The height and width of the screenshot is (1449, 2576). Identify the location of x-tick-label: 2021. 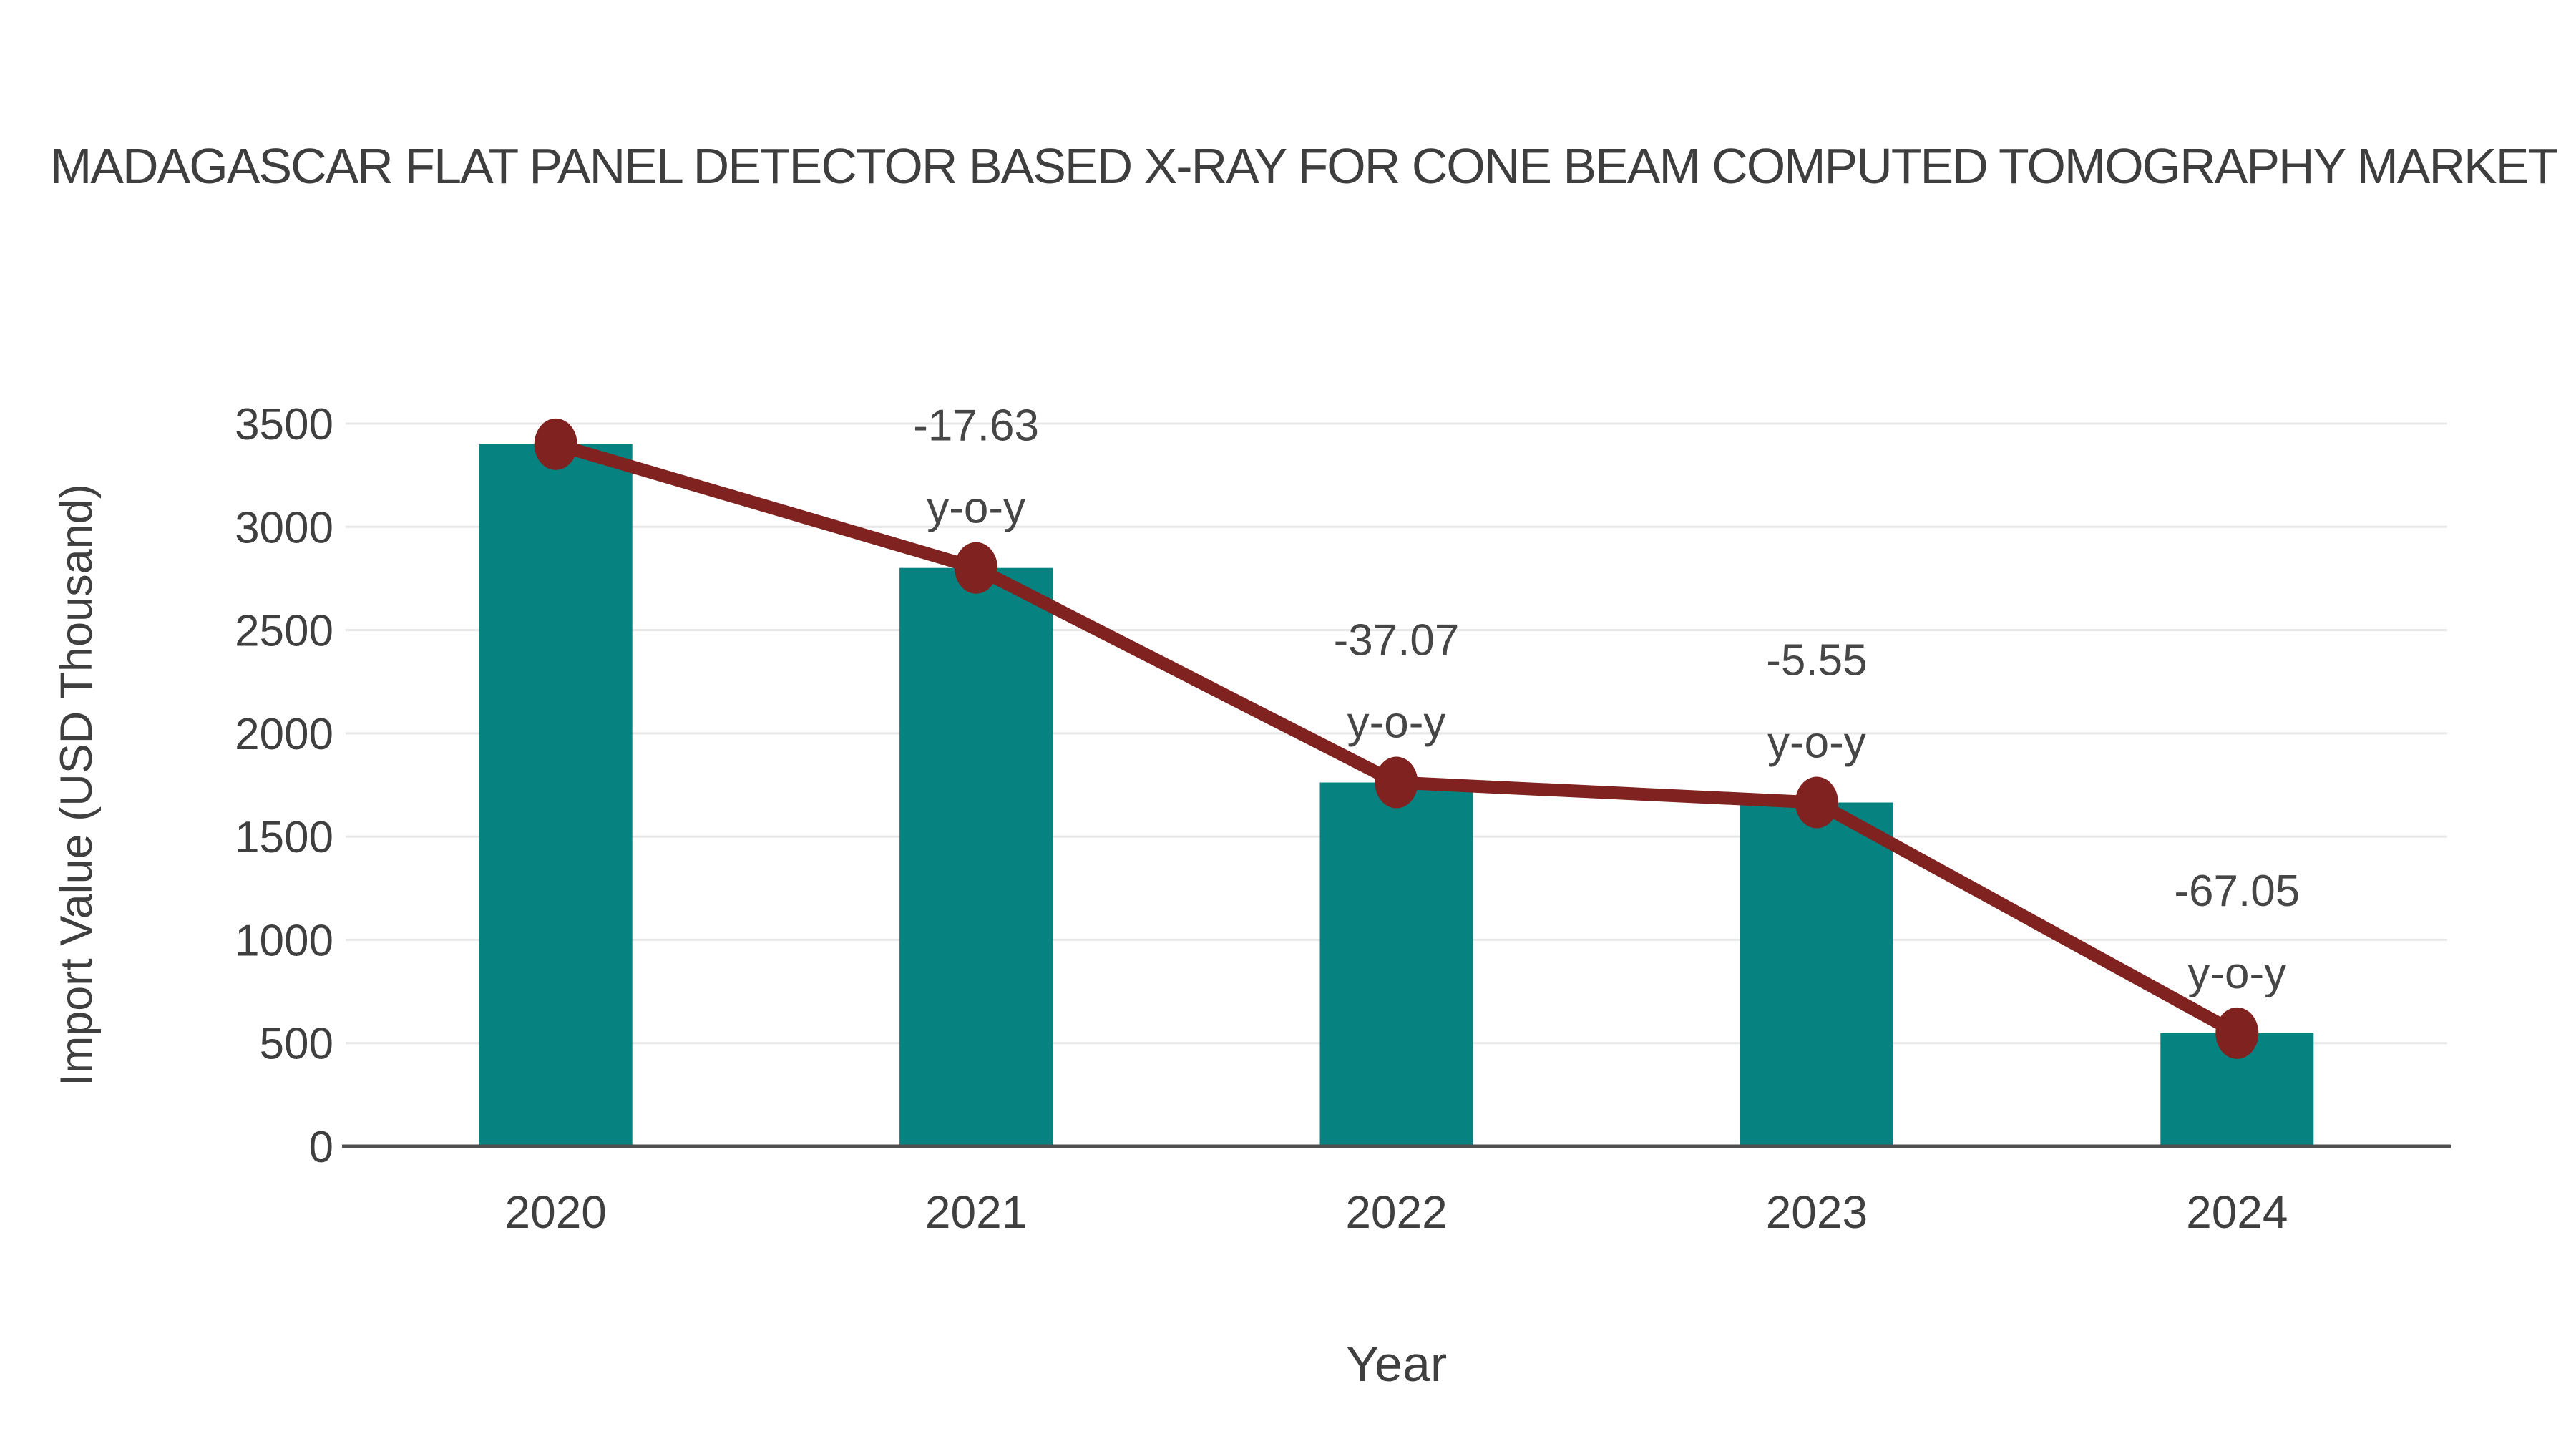
(976, 1212).